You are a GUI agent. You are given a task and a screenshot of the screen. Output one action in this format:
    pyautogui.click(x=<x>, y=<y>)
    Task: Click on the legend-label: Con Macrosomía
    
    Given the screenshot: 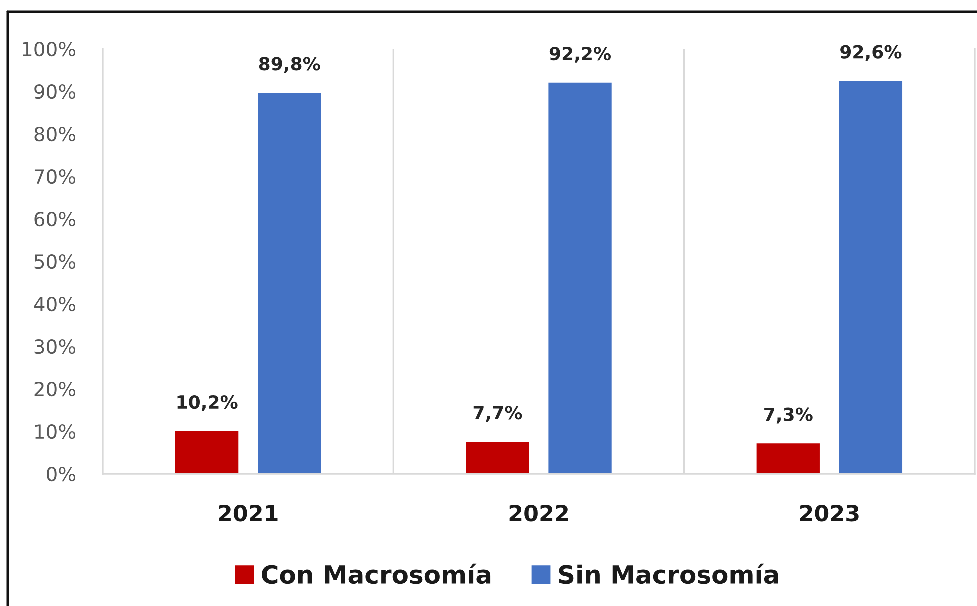 What is the action you would take?
    pyautogui.click(x=376, y=574)
    